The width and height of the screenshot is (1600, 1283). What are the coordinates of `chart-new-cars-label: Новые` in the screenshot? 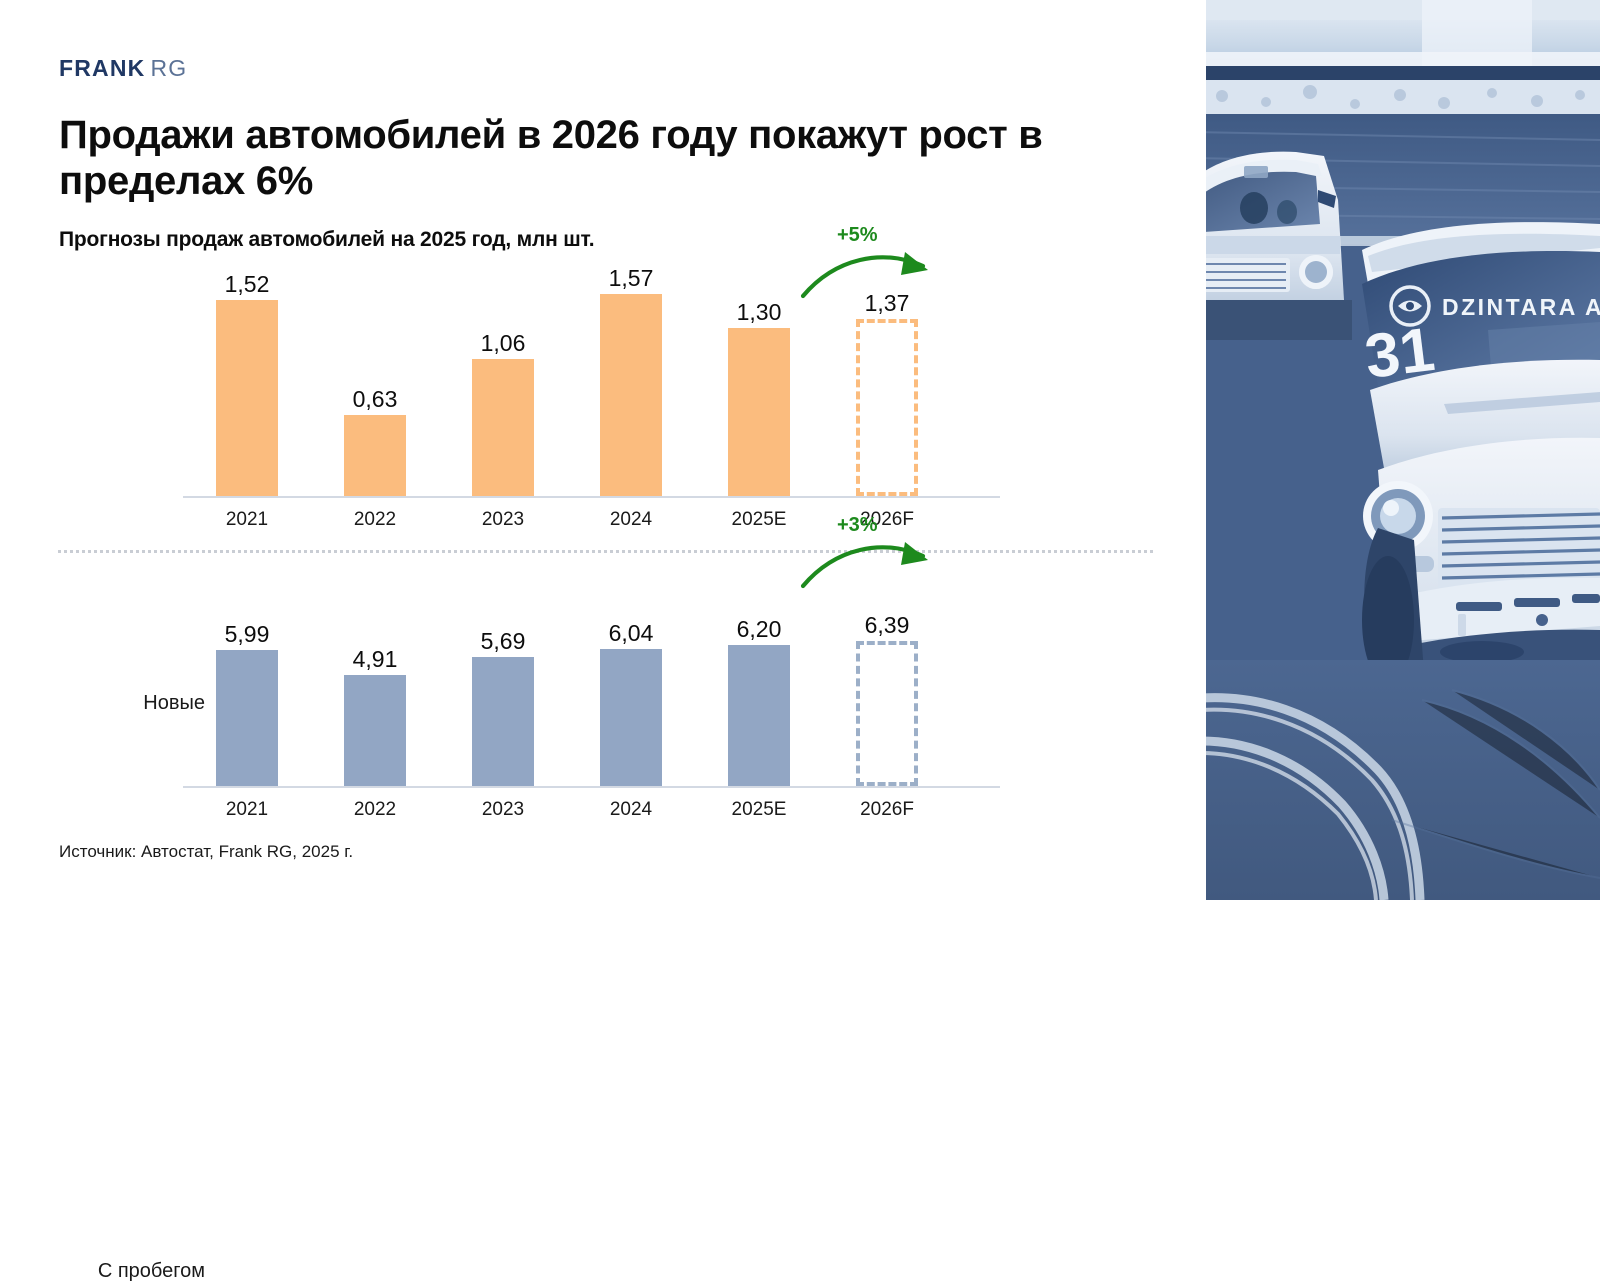 It's located at (174, 703).